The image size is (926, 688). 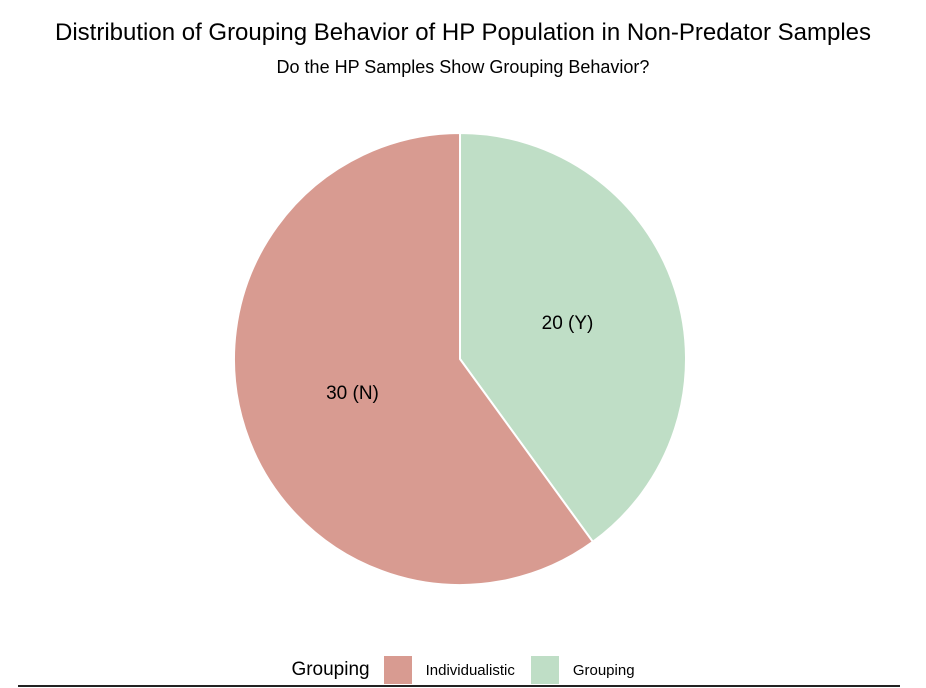 I want to click on legend-label-grouping: Grouping, so click(x=603, y=670).